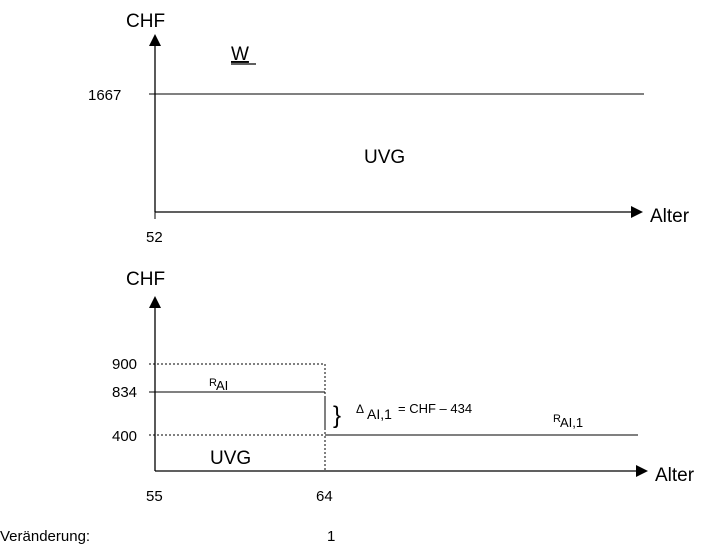  I want to click on footer: Veränderung: 1, so click(355, 538).